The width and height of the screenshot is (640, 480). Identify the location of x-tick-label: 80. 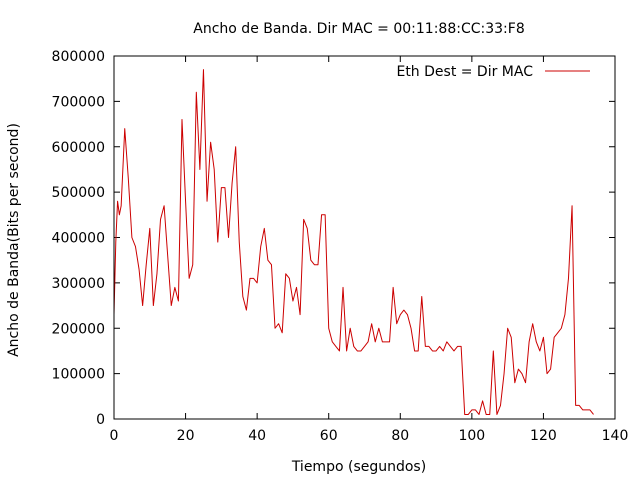
(400, 436).